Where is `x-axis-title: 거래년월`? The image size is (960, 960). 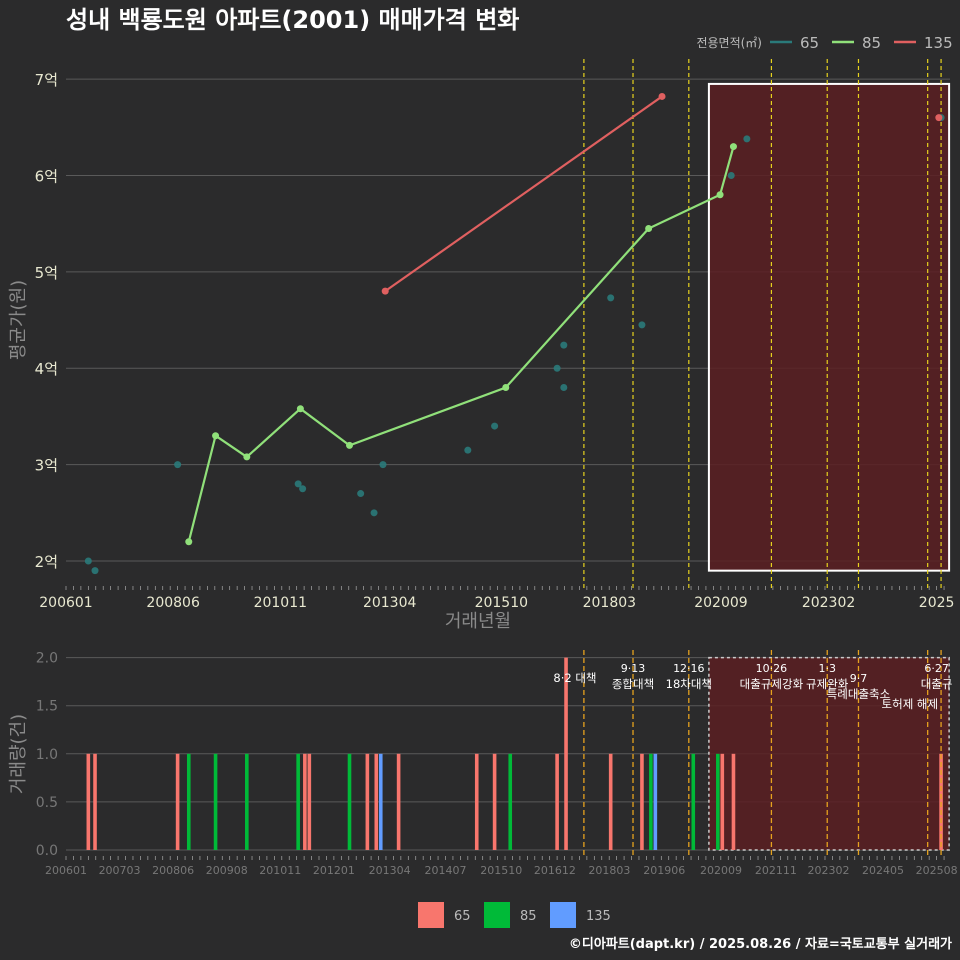
x-axis-title: 거래년월 is located at coordinates (478, 621).